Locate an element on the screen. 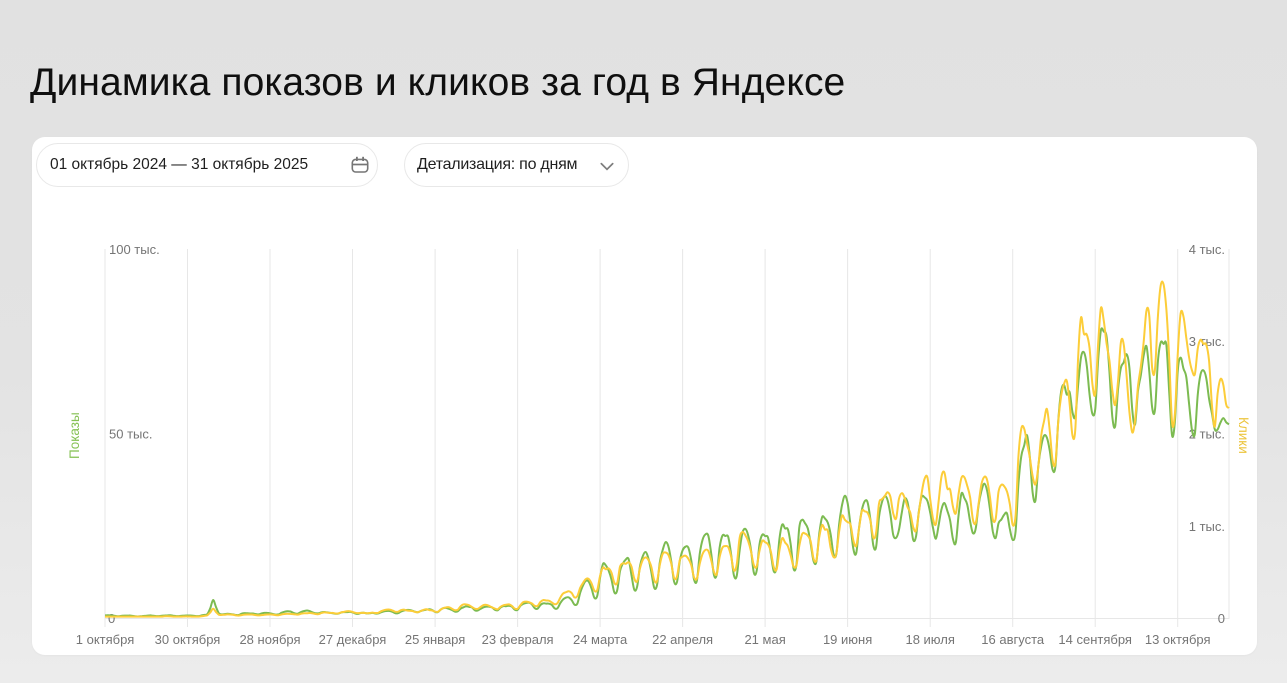  svg-text: 50 тыс. is located at coordinates (130, 434).